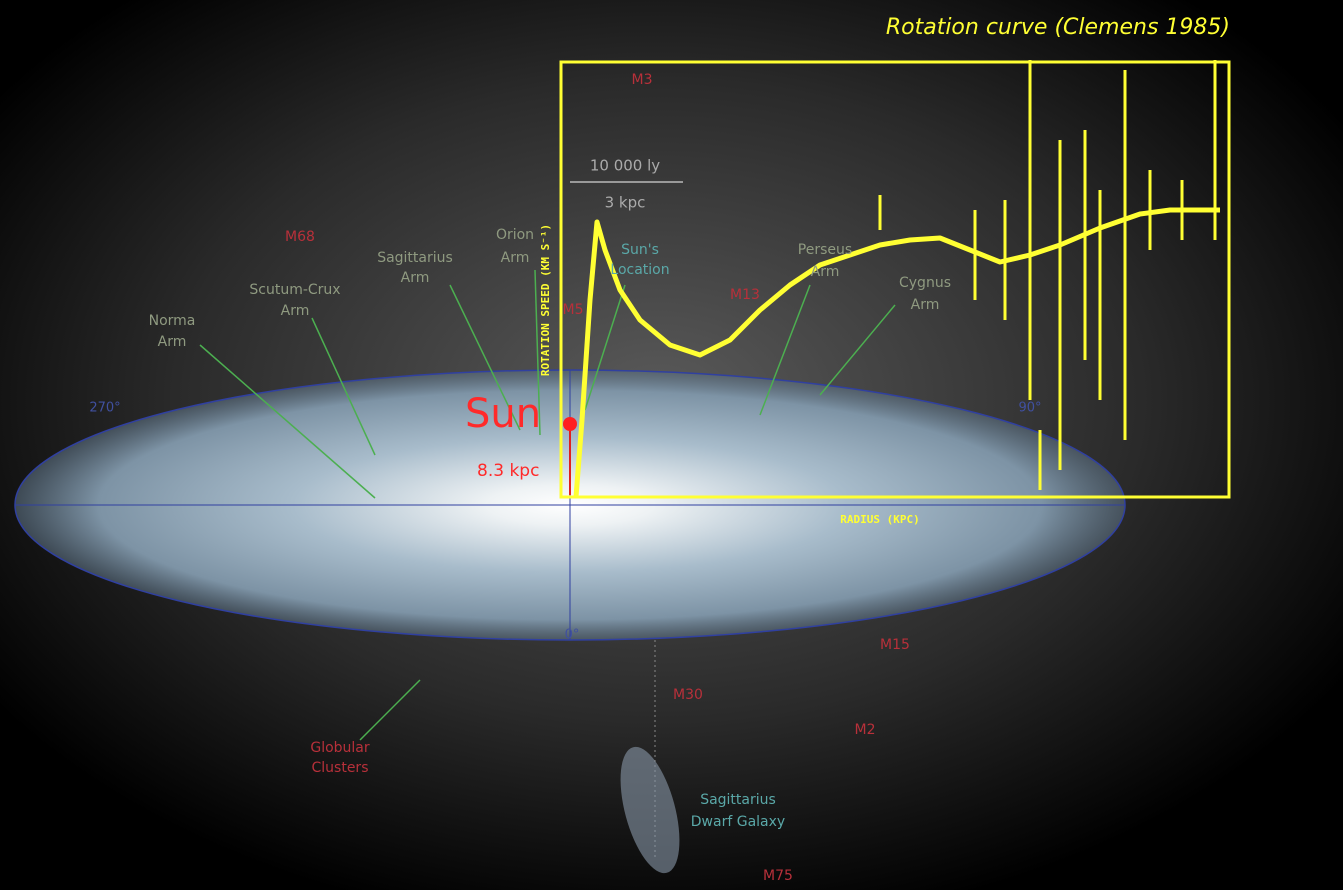 The height and width of the screenshot is (890, 1343). What do you see at coordinates (688, 695) in the screenshot?
I see `cluster-label: M30` at bounding box center [688, 695].